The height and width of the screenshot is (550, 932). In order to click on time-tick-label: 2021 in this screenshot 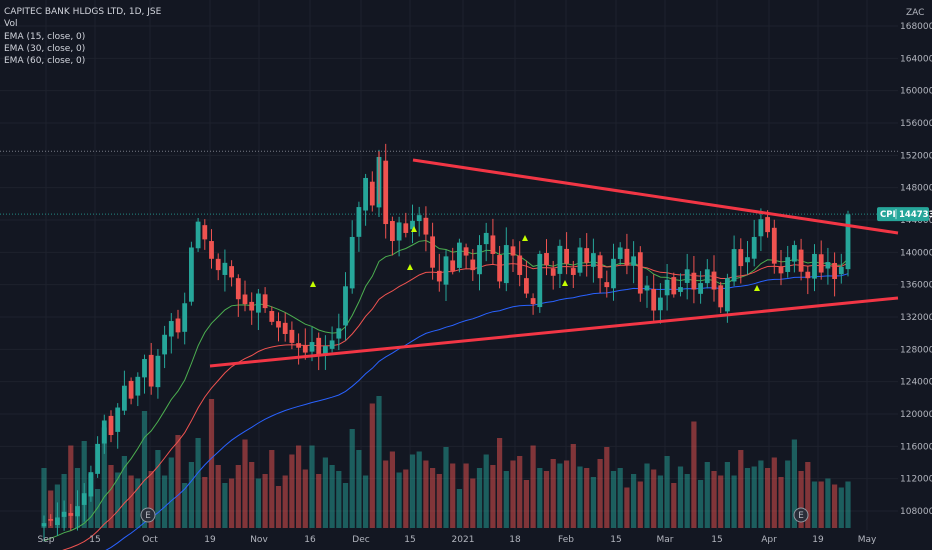, I will do `click(463, 540)`.